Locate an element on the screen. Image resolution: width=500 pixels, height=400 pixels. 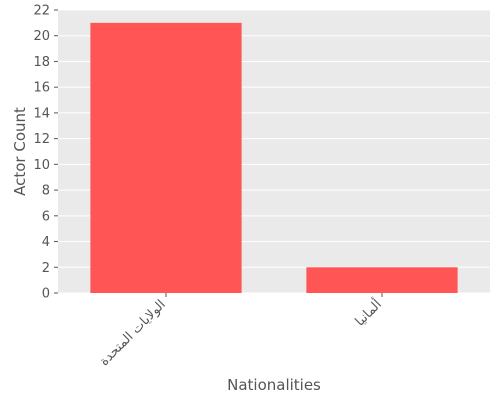
y-tick-label: 0 is located at coordinates (46, 294).